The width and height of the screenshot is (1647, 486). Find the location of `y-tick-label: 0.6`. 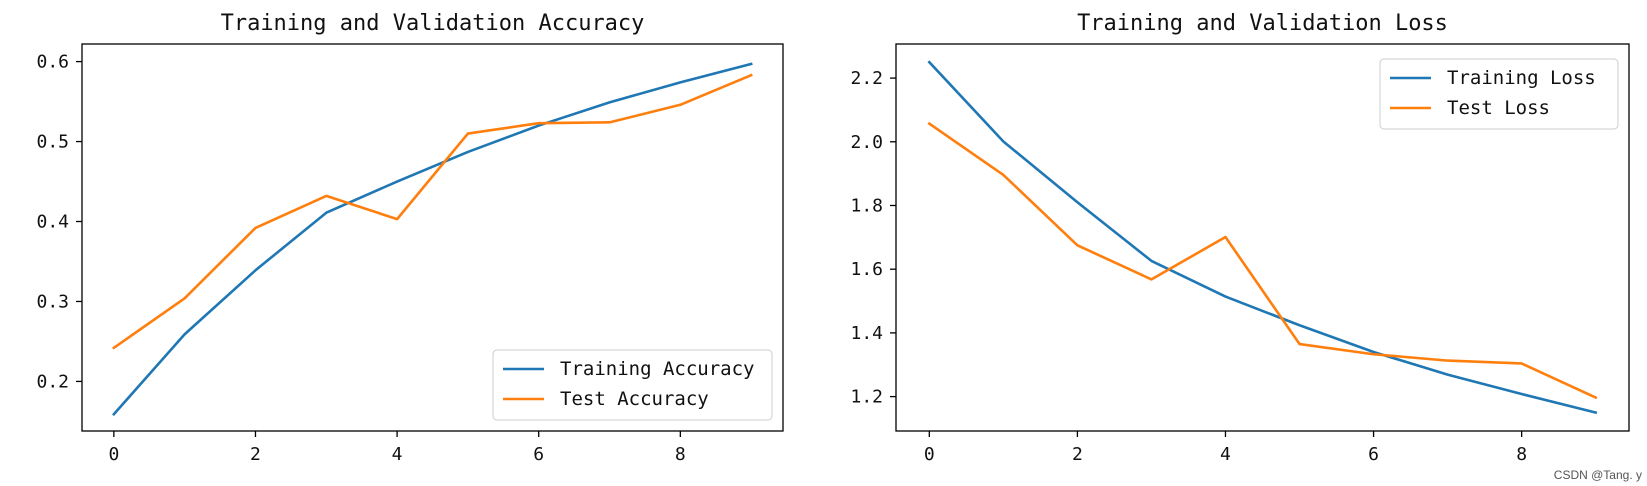

y-tick-label: 0.6 is located at coordinates (52, 62).